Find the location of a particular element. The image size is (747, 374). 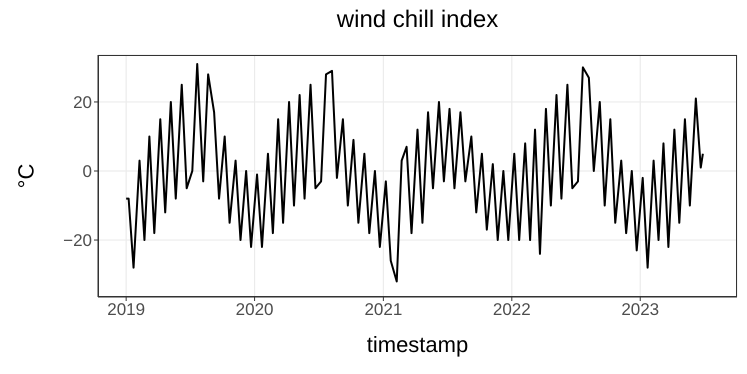

x-tick-label: 2023 is located at coordinates (640, 310).